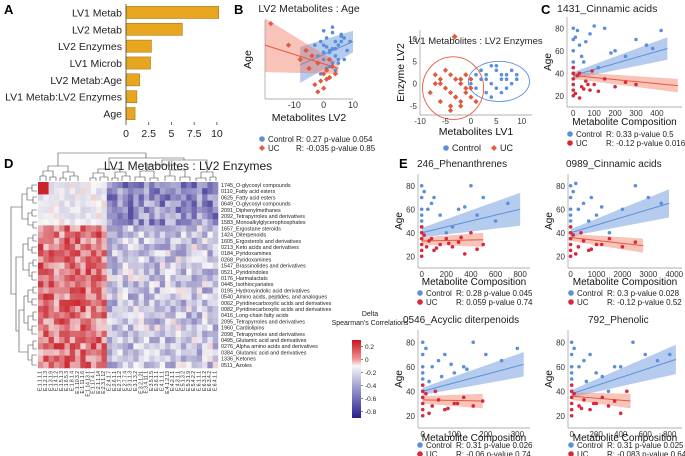  I want to click on confidence-band-uc, so click(452, 401).